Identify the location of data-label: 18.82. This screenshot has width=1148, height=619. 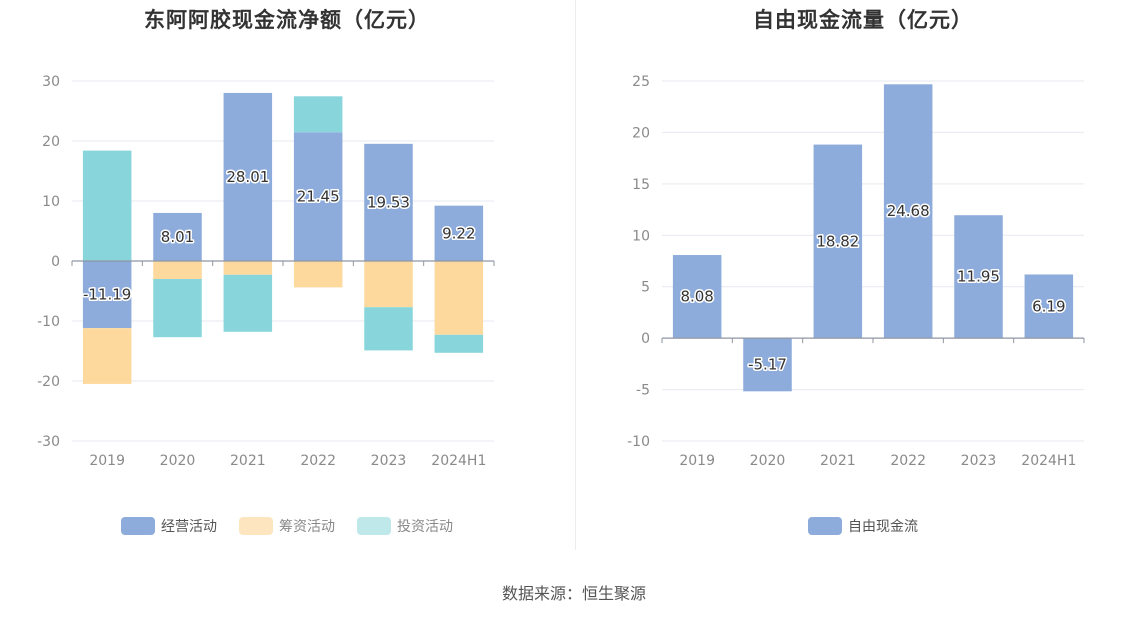
(837, 241).